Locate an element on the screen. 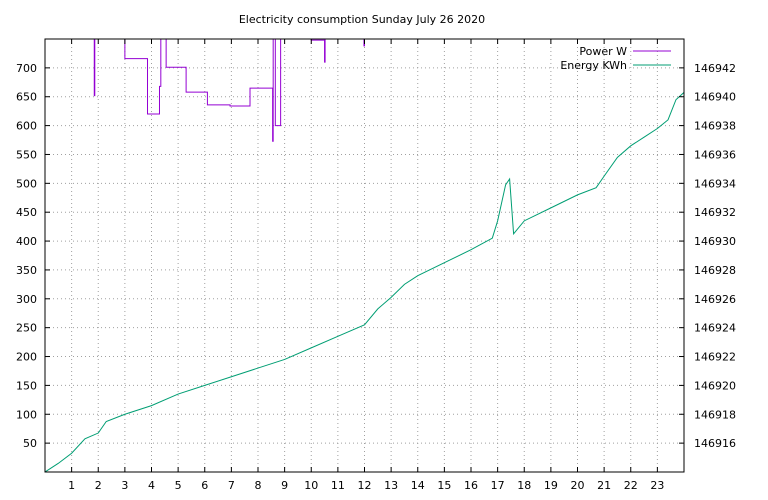  x-tick-label: 11 is located at coordinates (338, 485).